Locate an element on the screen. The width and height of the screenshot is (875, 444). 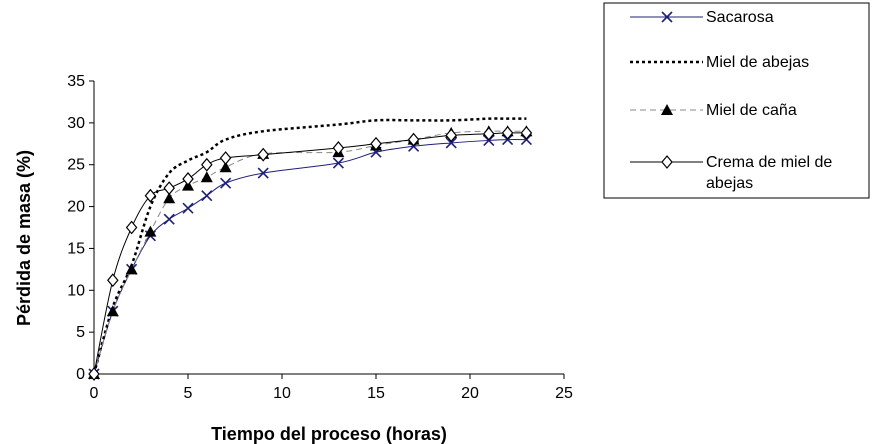
y-axis-title: Pérdida de masa (%) is located at coordinates (24, 238).